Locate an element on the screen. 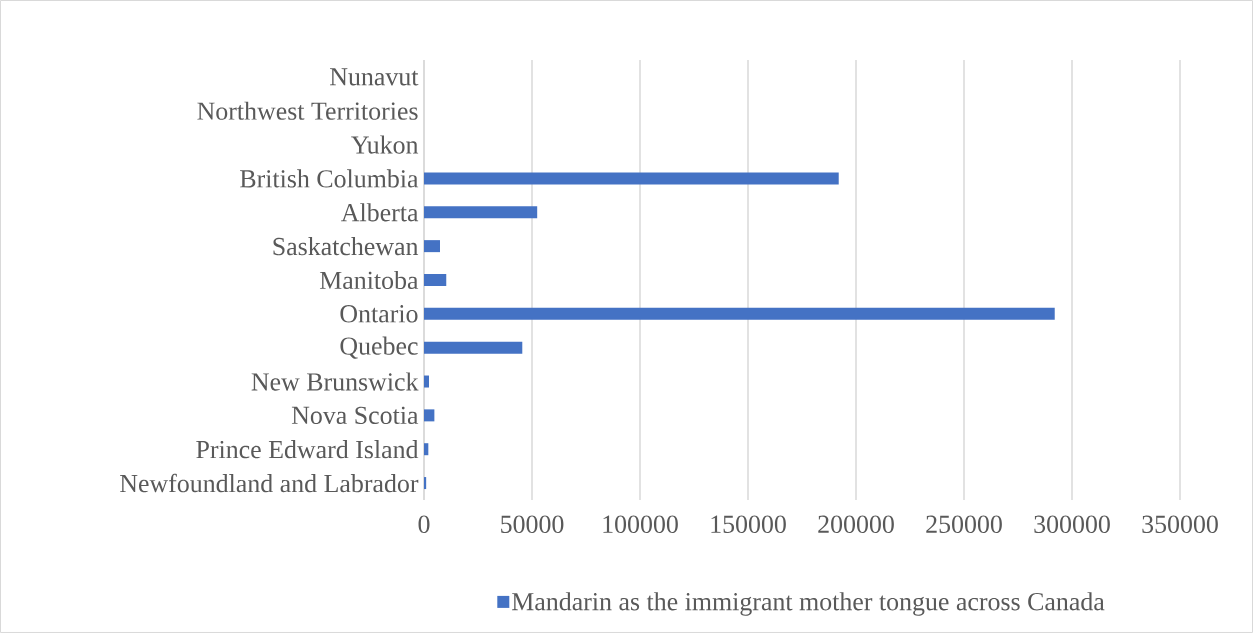 The image size is (1253, 633). x-tick-label: 0 is located at coordinates (424, 524).